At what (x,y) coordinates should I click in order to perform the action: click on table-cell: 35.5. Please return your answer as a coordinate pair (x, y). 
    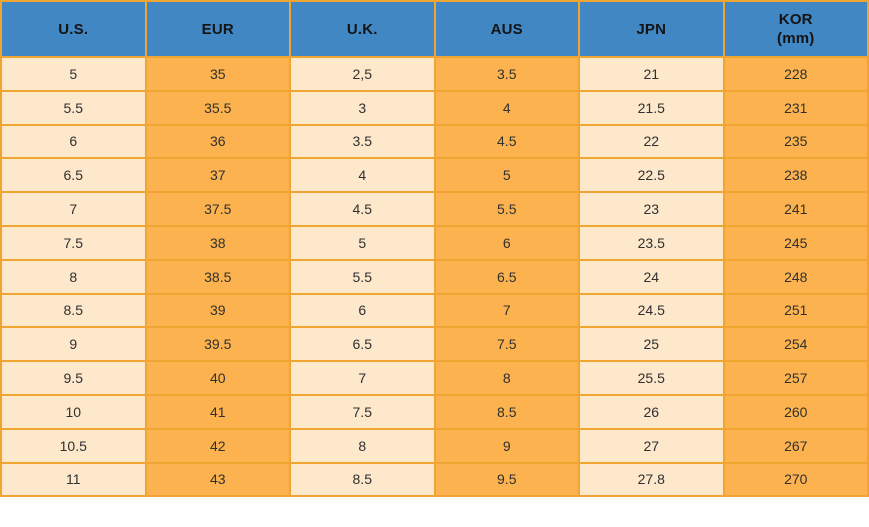
    Looking at the image, I should click on (217, 107).